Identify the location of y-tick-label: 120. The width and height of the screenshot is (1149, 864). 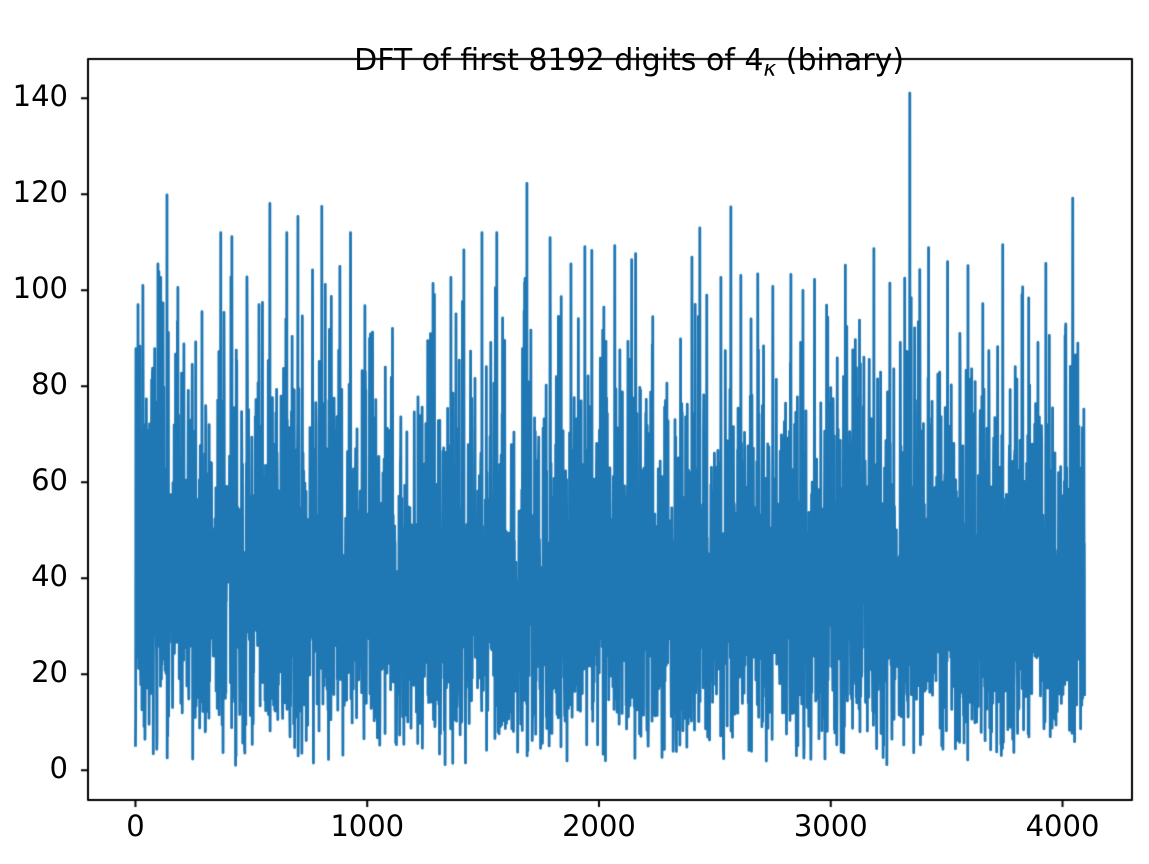
(40, 192).